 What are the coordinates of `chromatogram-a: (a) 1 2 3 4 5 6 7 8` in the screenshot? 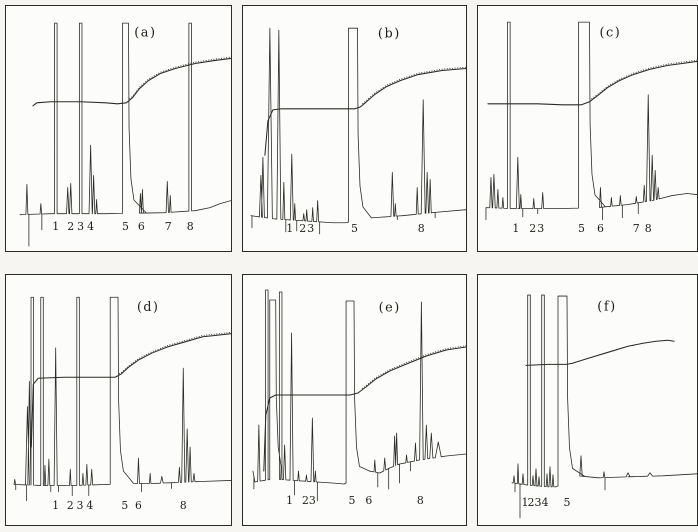 It's located at (125, 134).